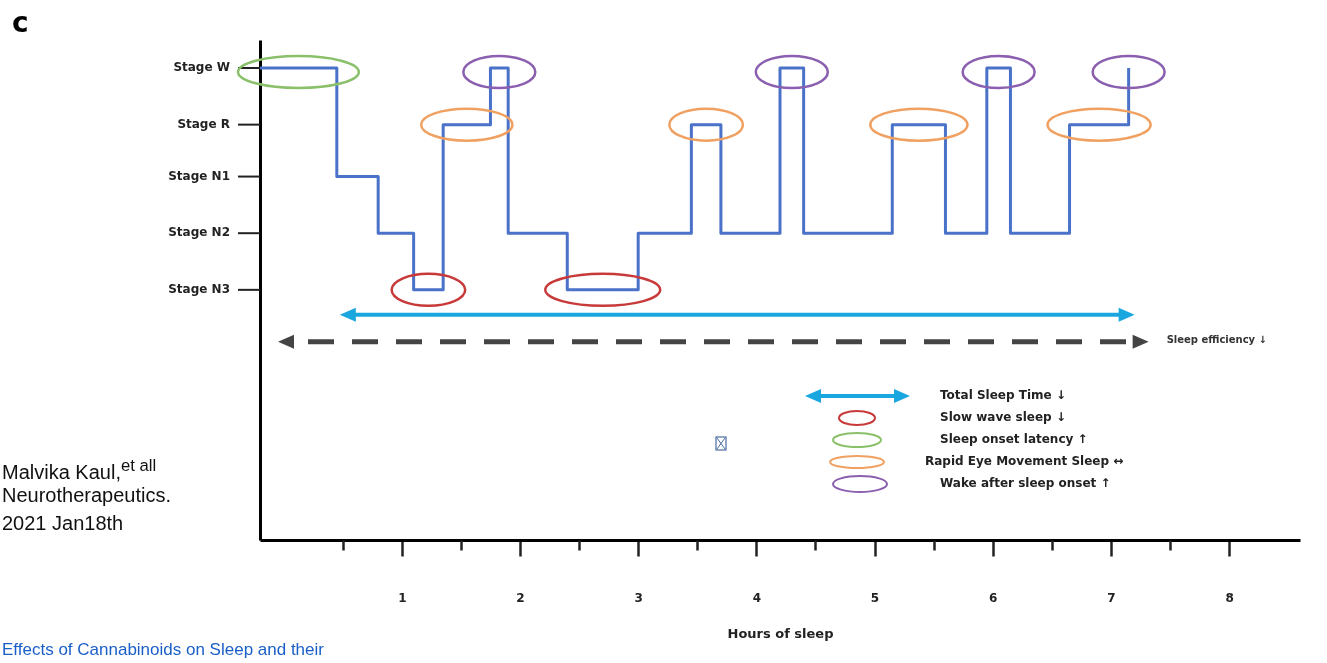 This screenshot has width=1327, height=663. Describe the element at coordinates (201, 67) in the screenshot. I see `text: Stage W` at that location.